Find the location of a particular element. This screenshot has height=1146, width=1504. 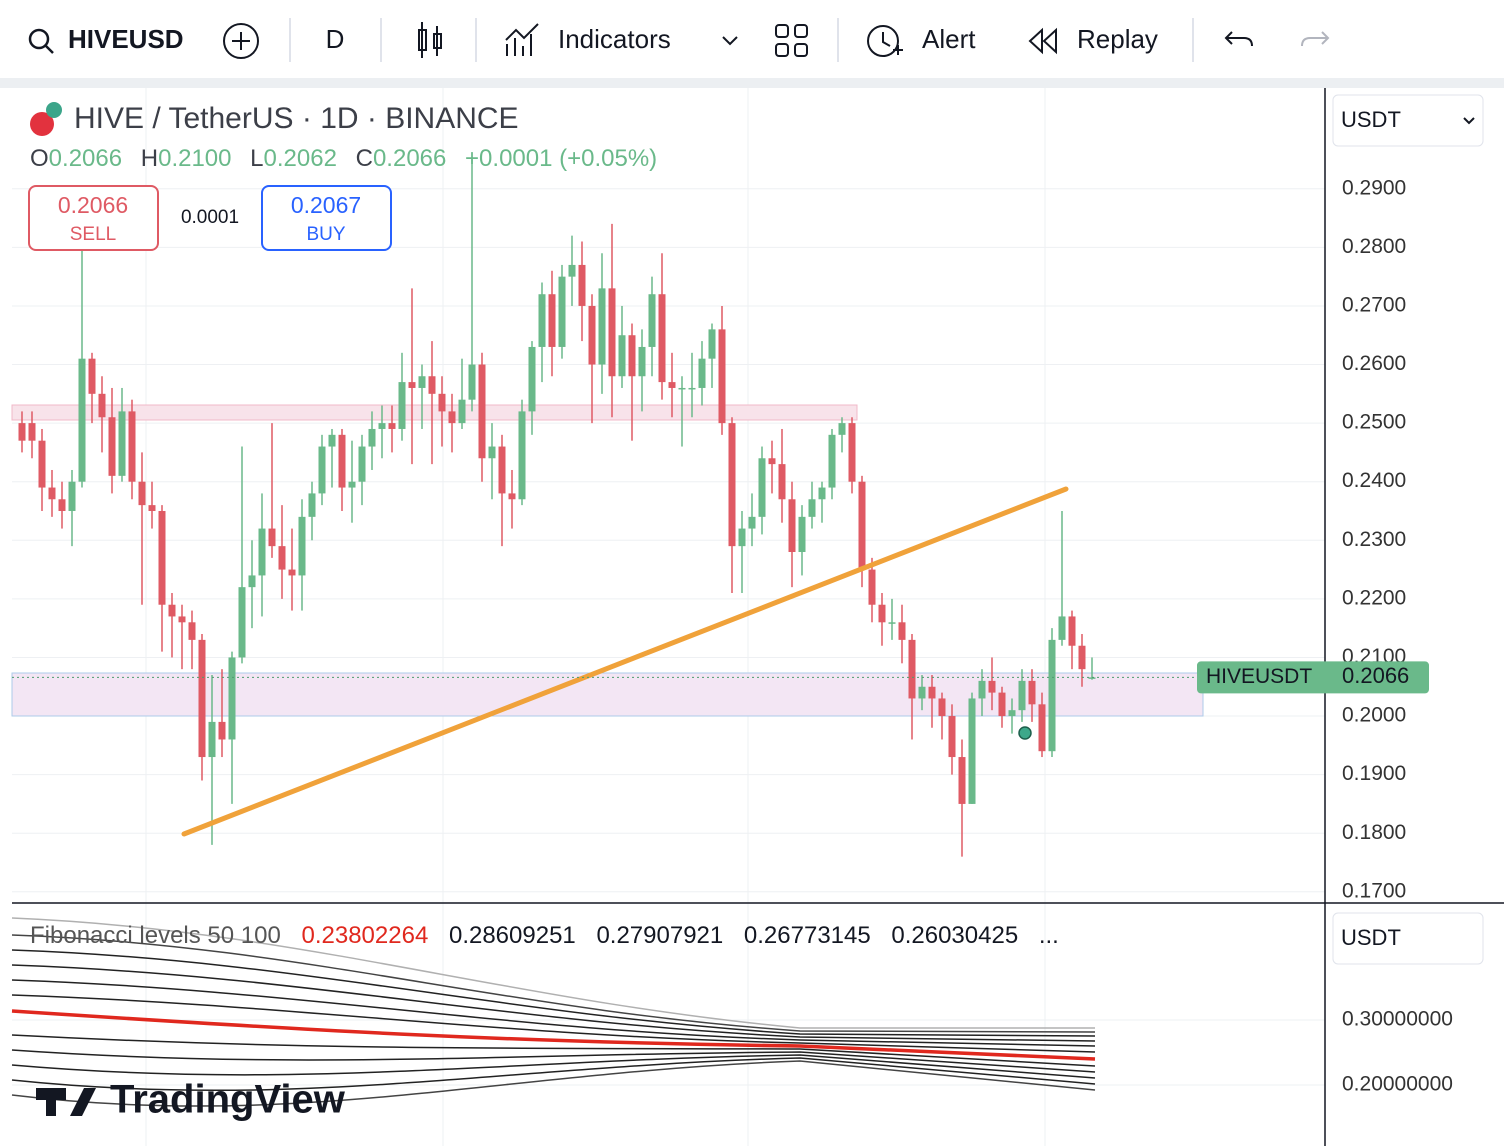

brand-name: TradingView is located at coordinates (228, 1100).